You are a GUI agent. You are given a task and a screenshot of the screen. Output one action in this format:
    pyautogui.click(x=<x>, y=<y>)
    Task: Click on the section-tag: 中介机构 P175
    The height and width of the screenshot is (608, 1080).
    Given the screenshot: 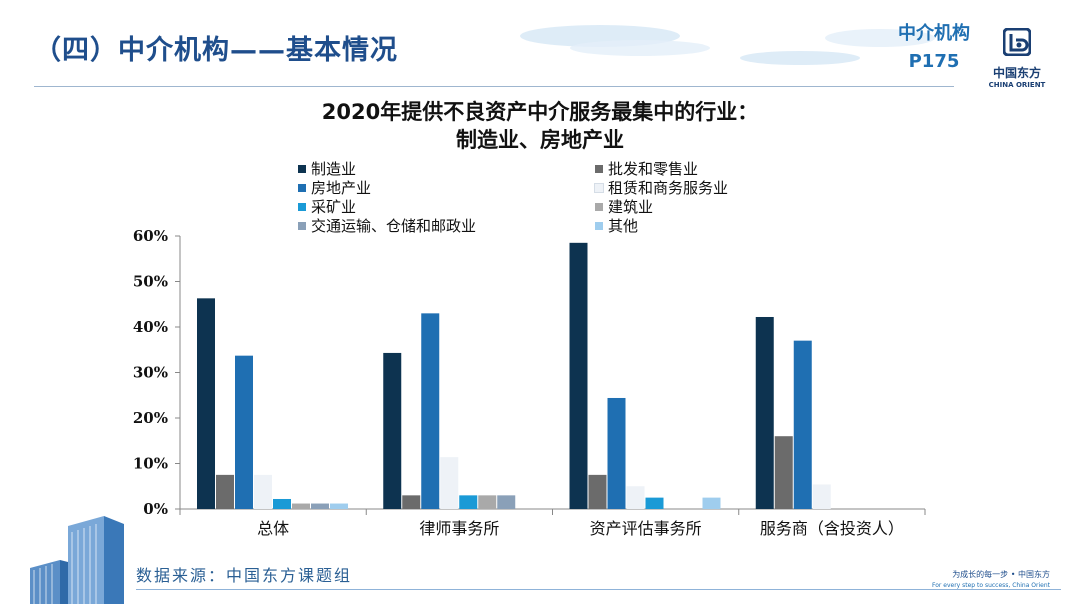 What is the action you would take?
    pyautogui.click(x=934, y=48)
    